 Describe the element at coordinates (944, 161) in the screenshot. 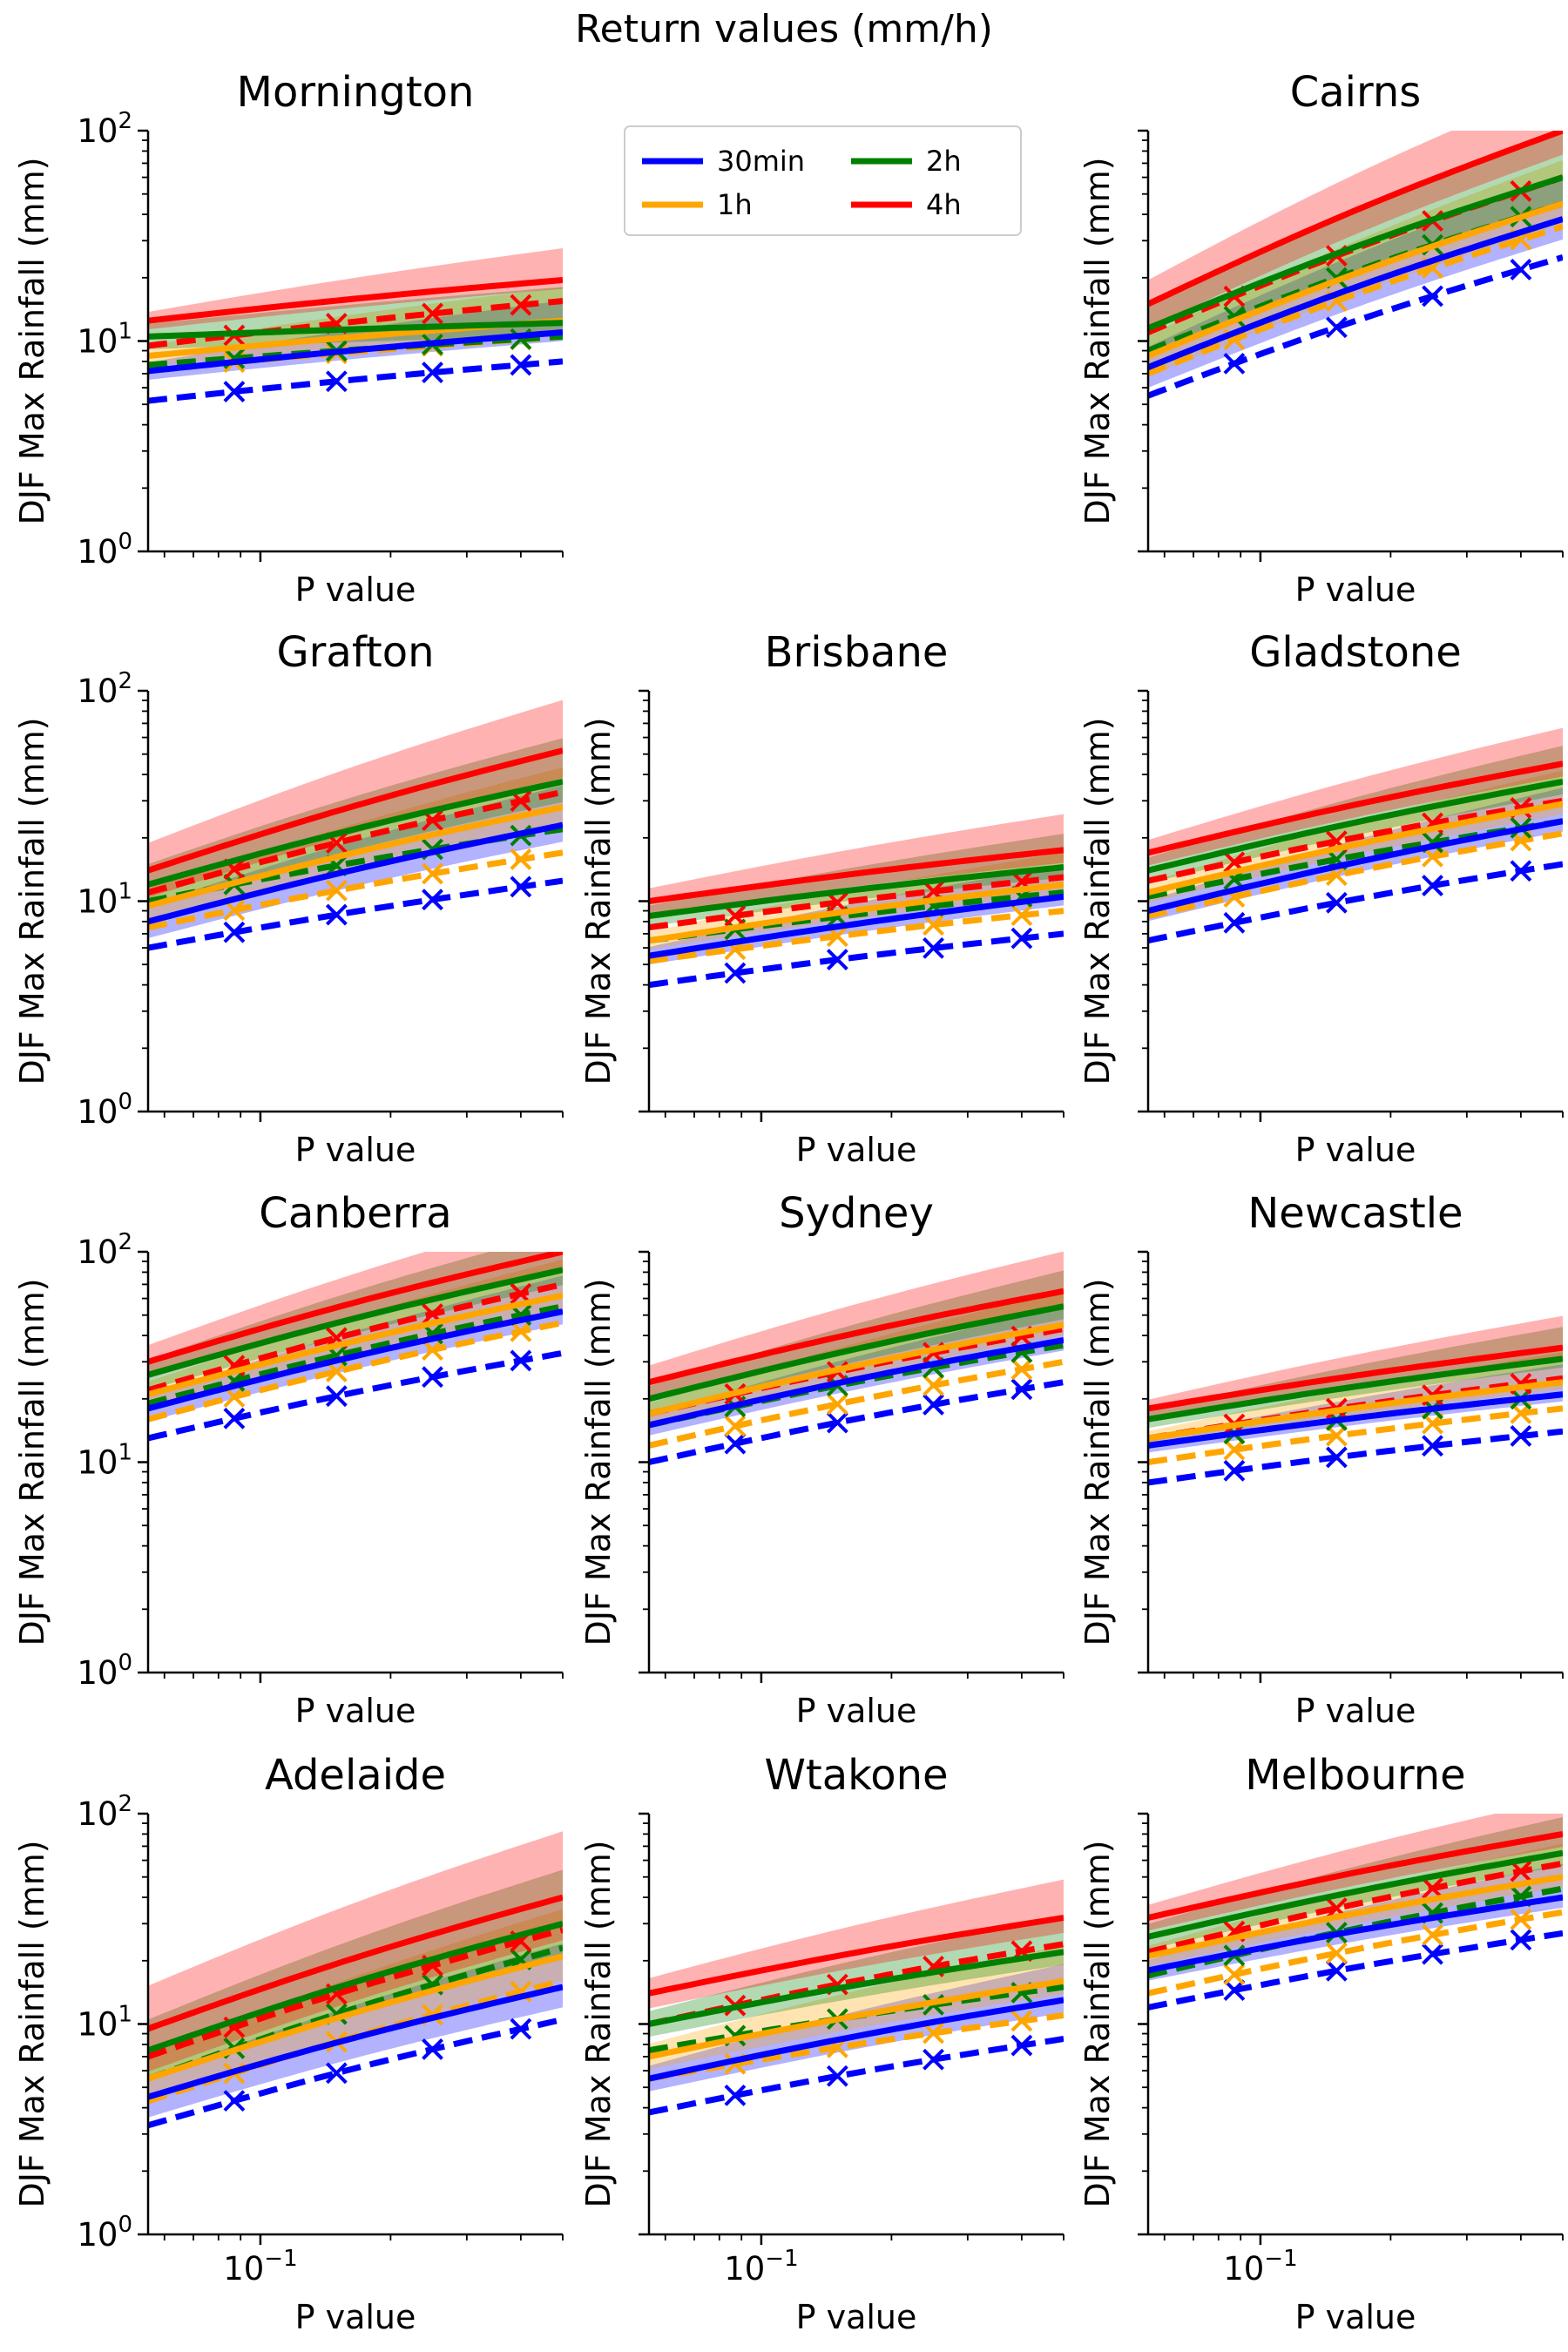

I see `legend-label-2h: 2h` at that location.